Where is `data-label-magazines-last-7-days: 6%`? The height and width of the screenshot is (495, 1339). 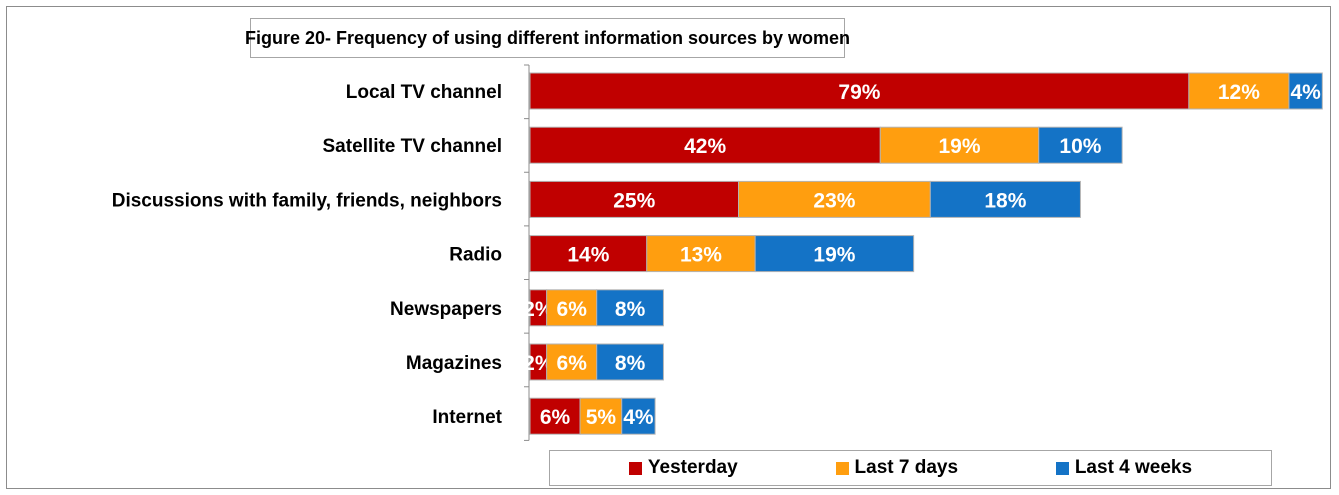
data-label-magazines-last-7-days: 6% is located at coordinates (572, 363).